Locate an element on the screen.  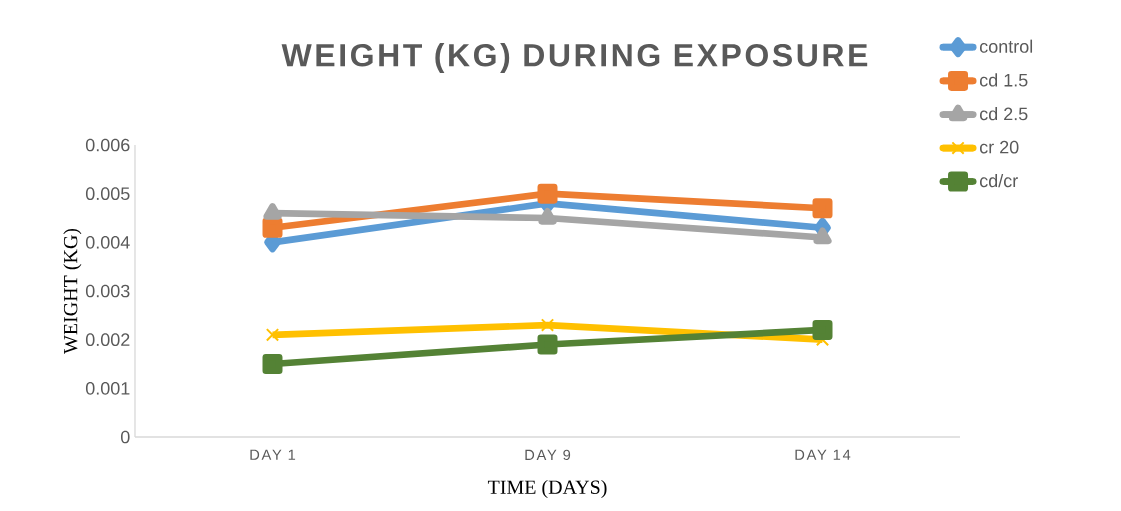
chart-title: WEIGHT (KG) DURING EXPOSURE is located at coordinates (574, 58).